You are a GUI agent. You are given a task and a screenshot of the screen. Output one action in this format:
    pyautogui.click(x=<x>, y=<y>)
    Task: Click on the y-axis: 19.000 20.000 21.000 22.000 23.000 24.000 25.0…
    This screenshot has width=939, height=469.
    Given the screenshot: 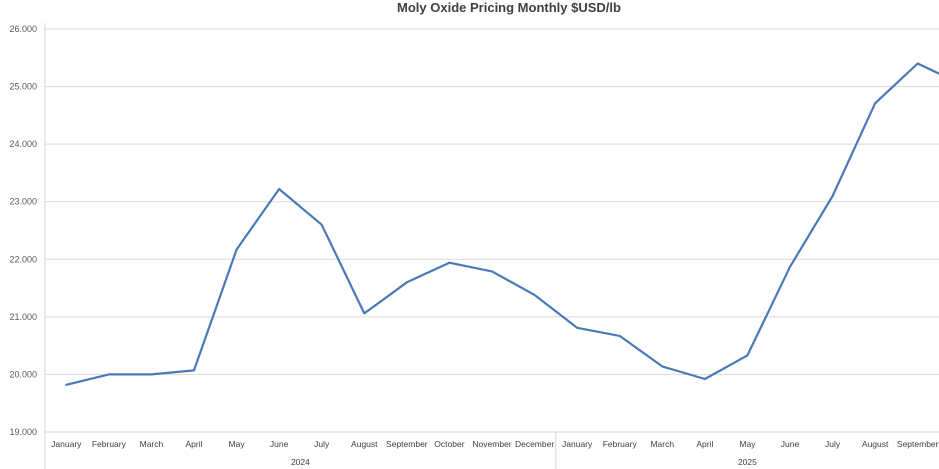 What is the action you would take?
    pyautogui.click(x=27, y=246)
    